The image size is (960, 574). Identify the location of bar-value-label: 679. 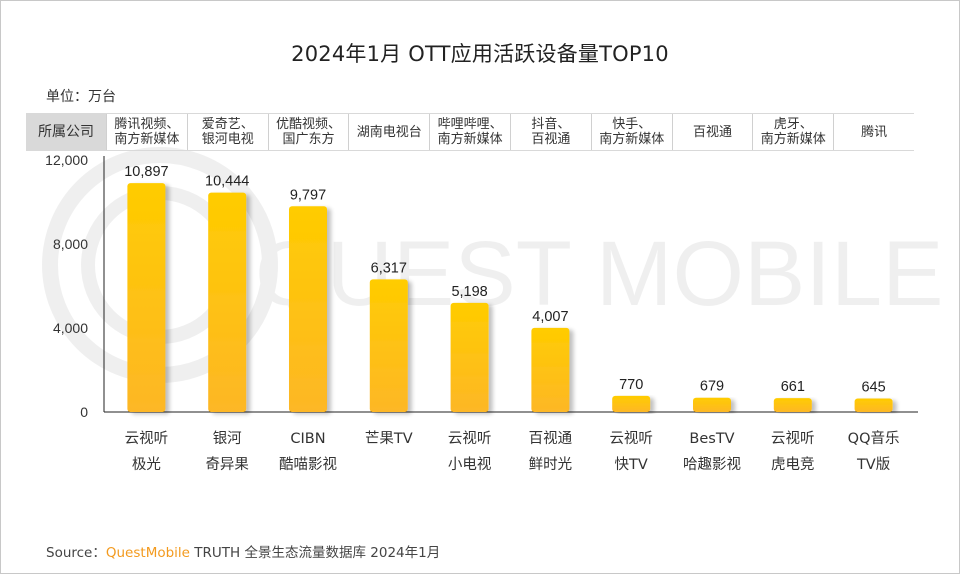
(712, 387).